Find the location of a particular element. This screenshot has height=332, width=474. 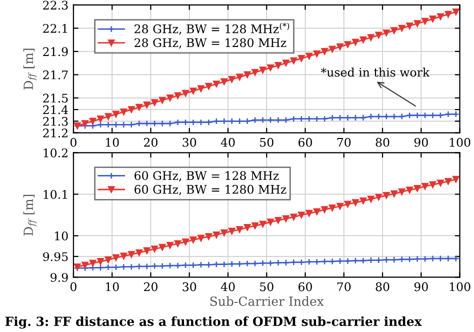

y-tick-label: 21.2 is located at coordinates (55, 133).